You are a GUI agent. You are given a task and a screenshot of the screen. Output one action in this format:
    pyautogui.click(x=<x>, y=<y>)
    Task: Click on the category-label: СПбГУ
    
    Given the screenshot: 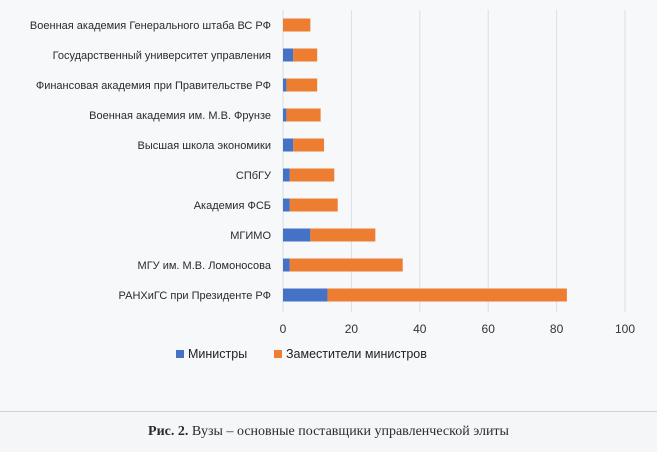 What is the action you would take?
    pyautogui.click(x=254, y=176)
    